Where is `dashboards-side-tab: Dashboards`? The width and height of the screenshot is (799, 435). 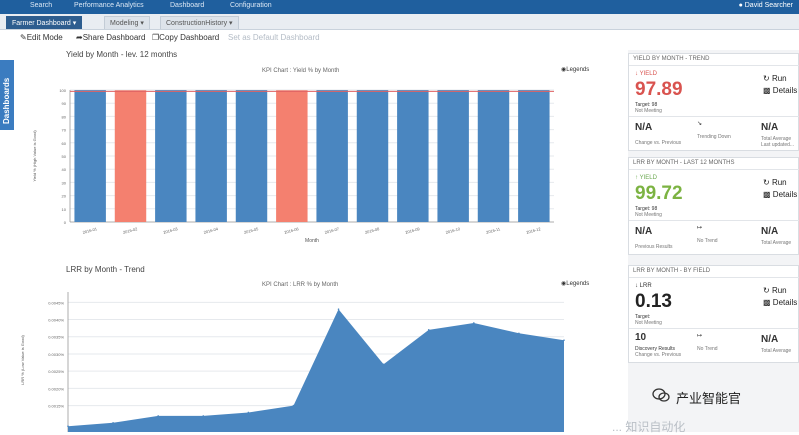
dashboards-side-tab: Dashboards is located at coordinates (7, 95).